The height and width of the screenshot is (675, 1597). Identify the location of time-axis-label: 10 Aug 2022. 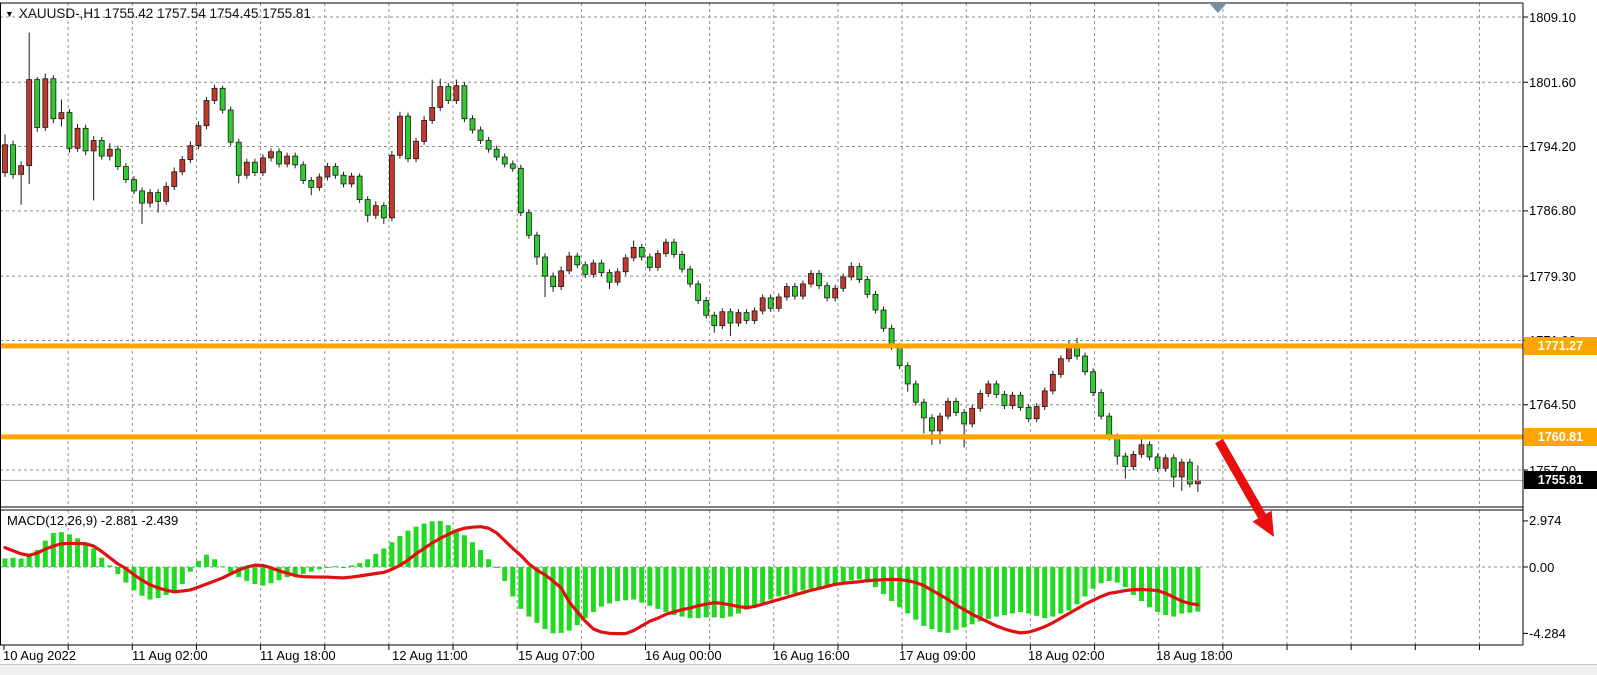
(40, 655).